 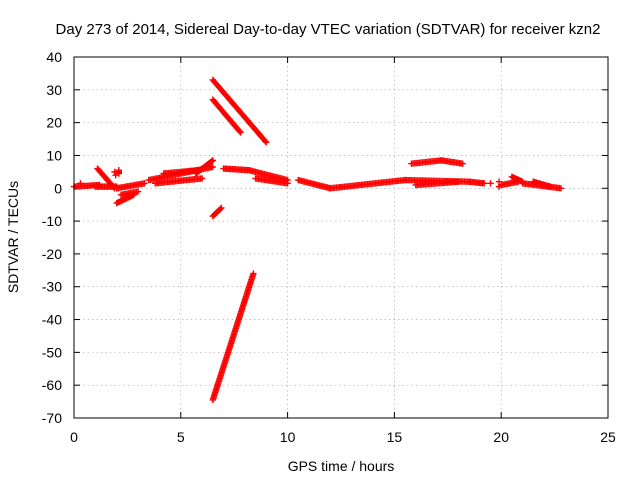 What do you see at coordinates (52, 221) in the screenshot?
I see `y-tick-label: -10` at bounding box center [52, 221].